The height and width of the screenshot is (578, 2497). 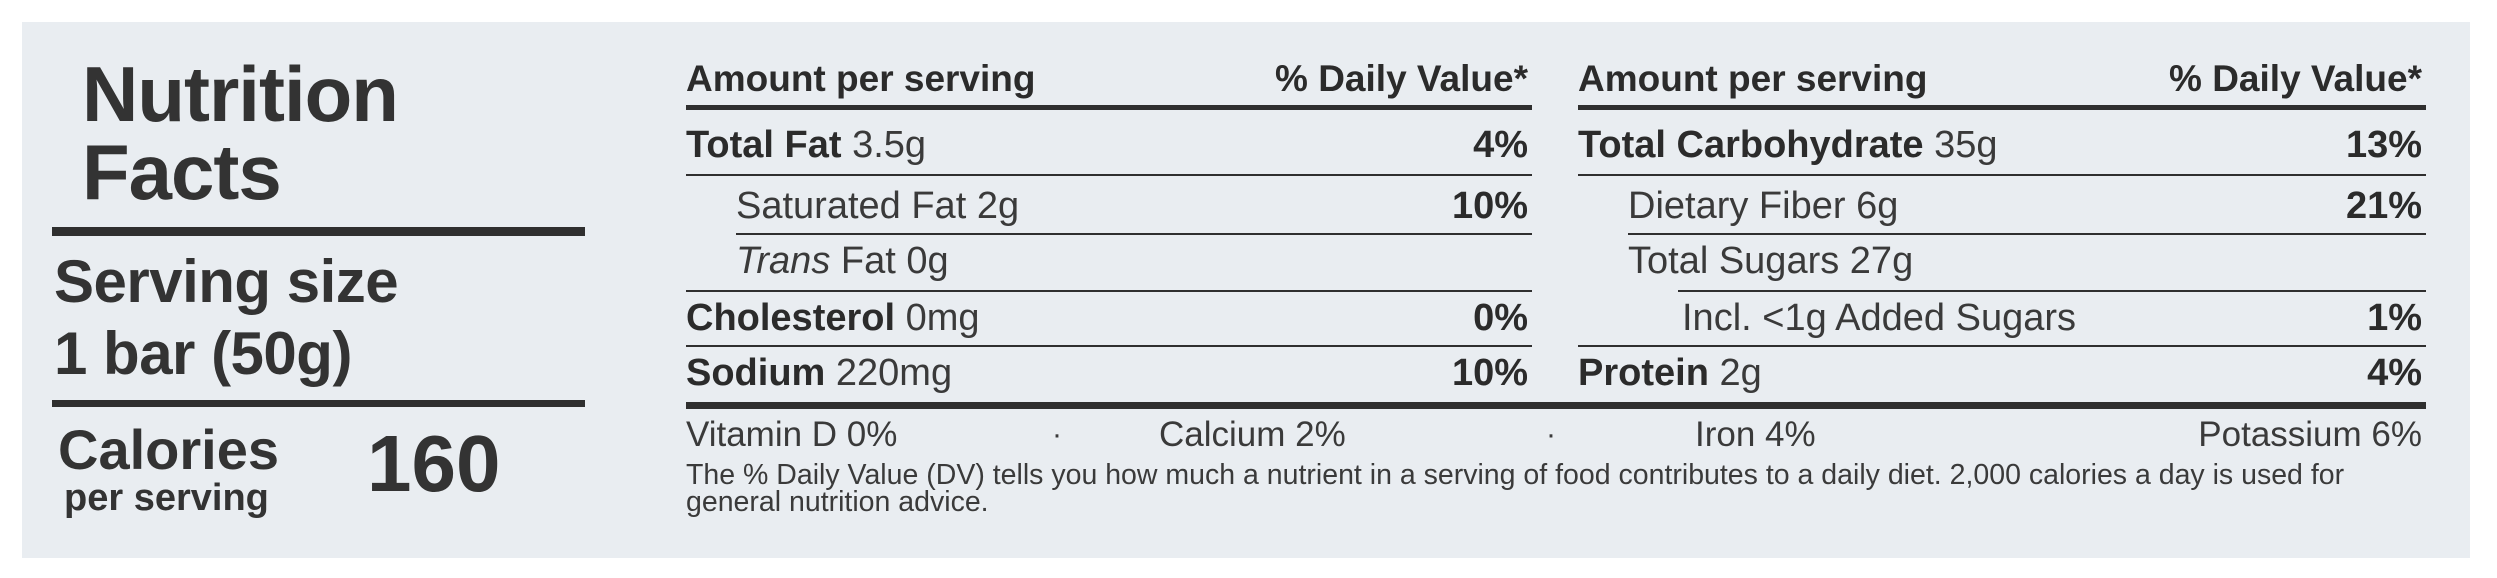 I want to click on serving-size-value: 1 bar (50g), so click(x=203, y=353).